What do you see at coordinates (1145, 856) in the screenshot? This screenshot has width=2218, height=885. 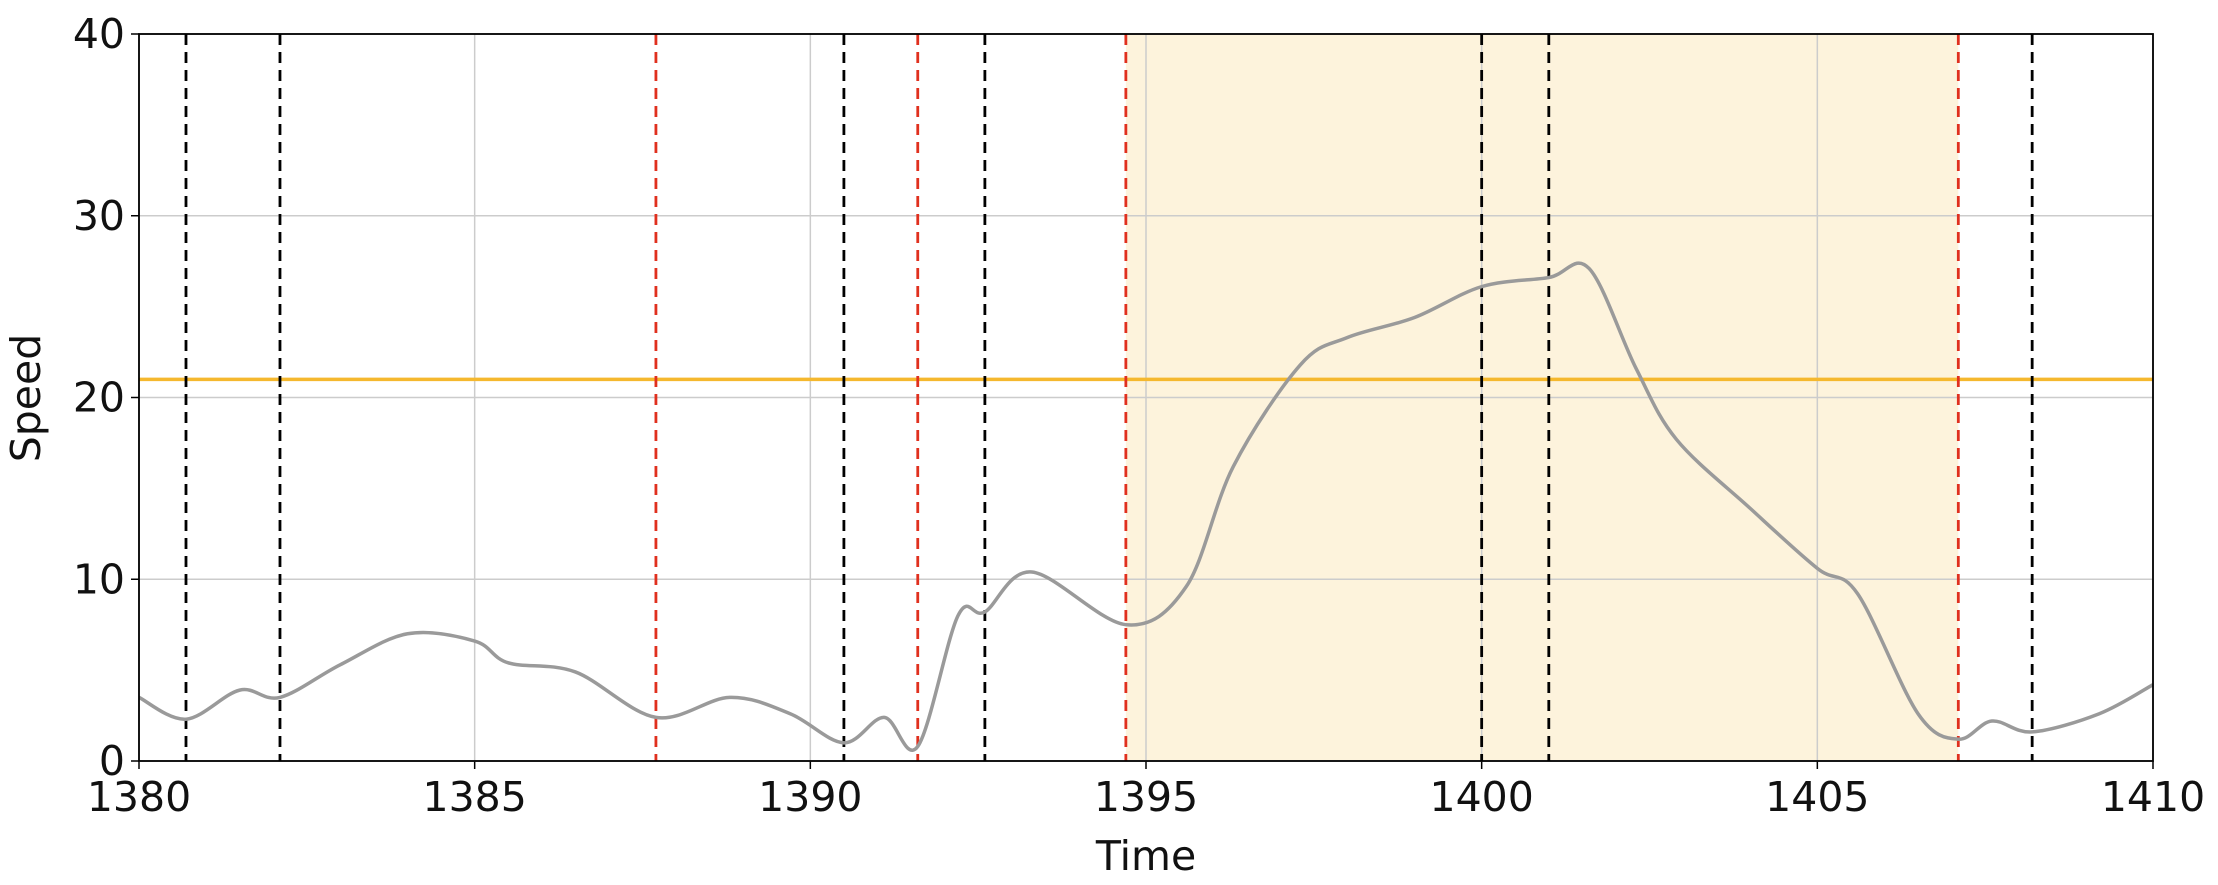 I see `x-axis-label: Time` at bounding box center [1145, 856].